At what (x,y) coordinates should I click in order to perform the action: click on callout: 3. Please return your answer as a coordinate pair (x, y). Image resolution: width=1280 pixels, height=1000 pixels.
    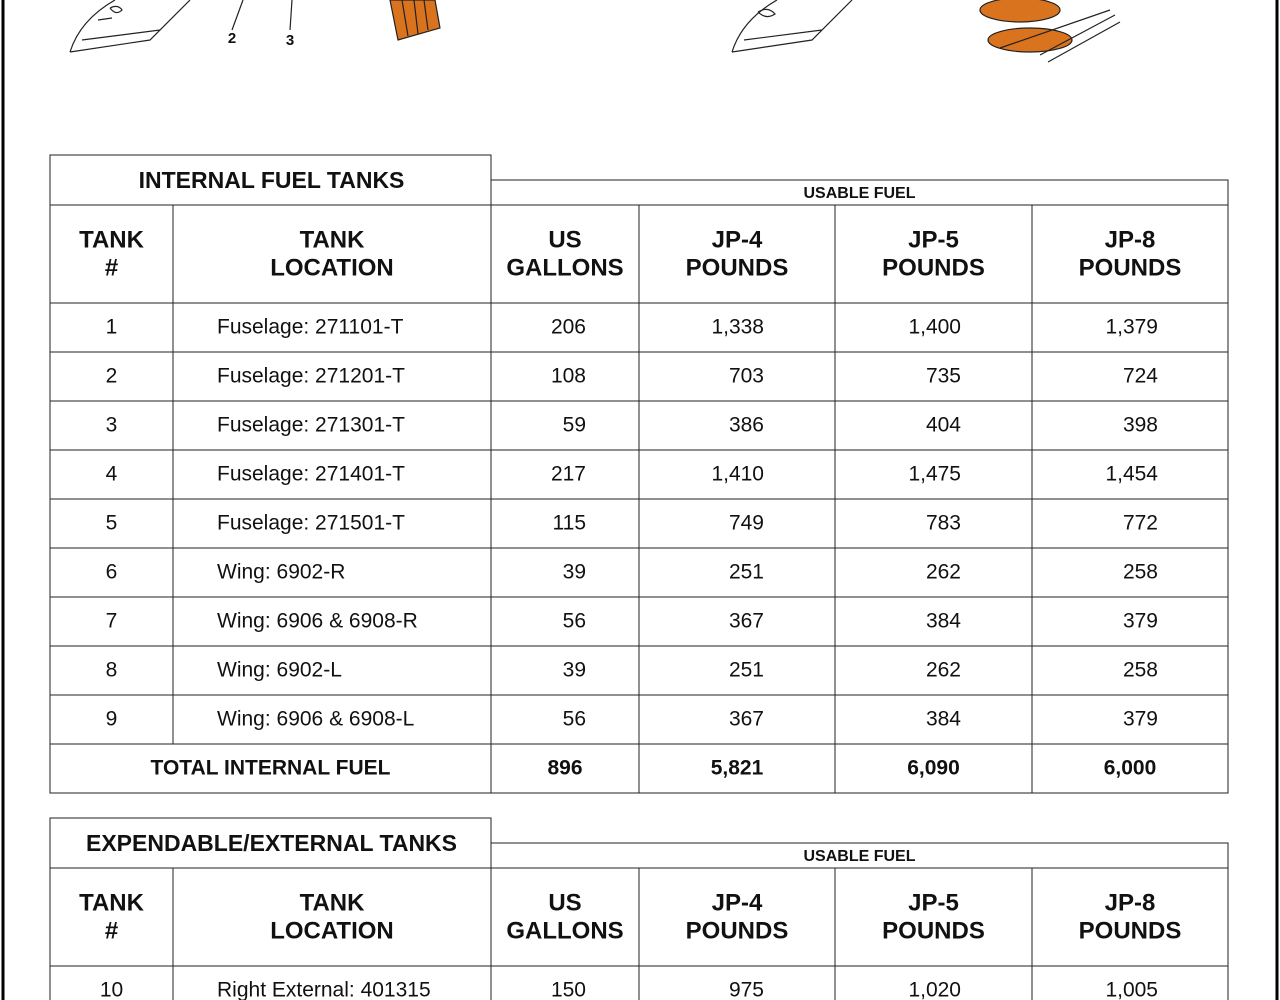
    Looking at the image, I should click on (290, 40).